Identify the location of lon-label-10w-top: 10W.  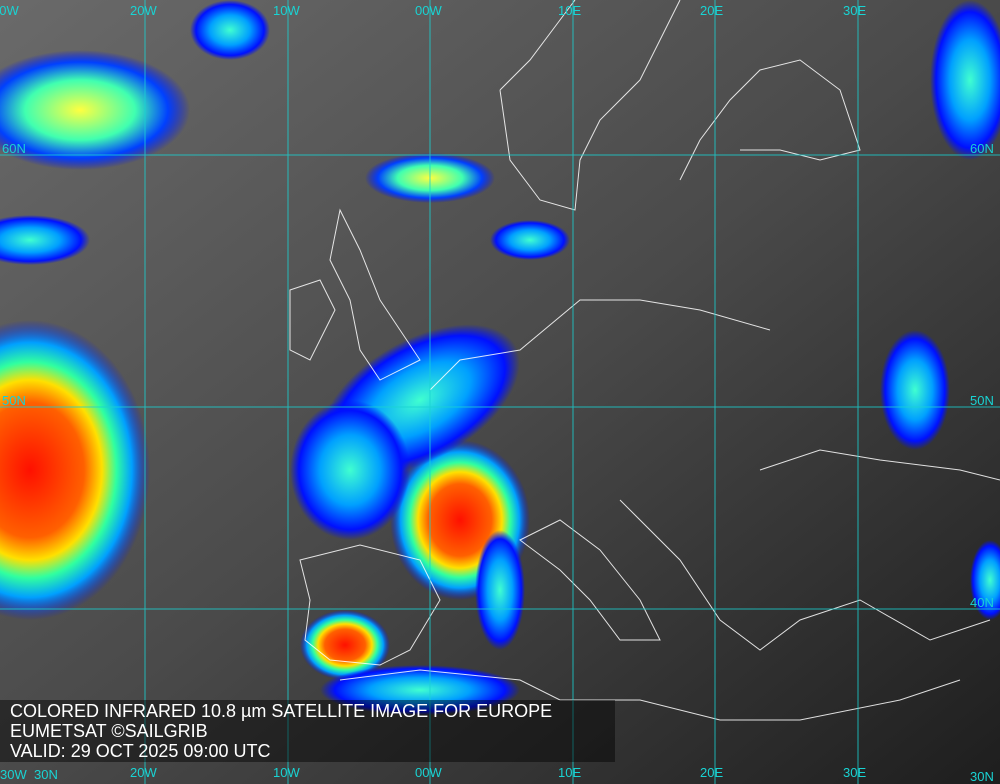
(286, 10).